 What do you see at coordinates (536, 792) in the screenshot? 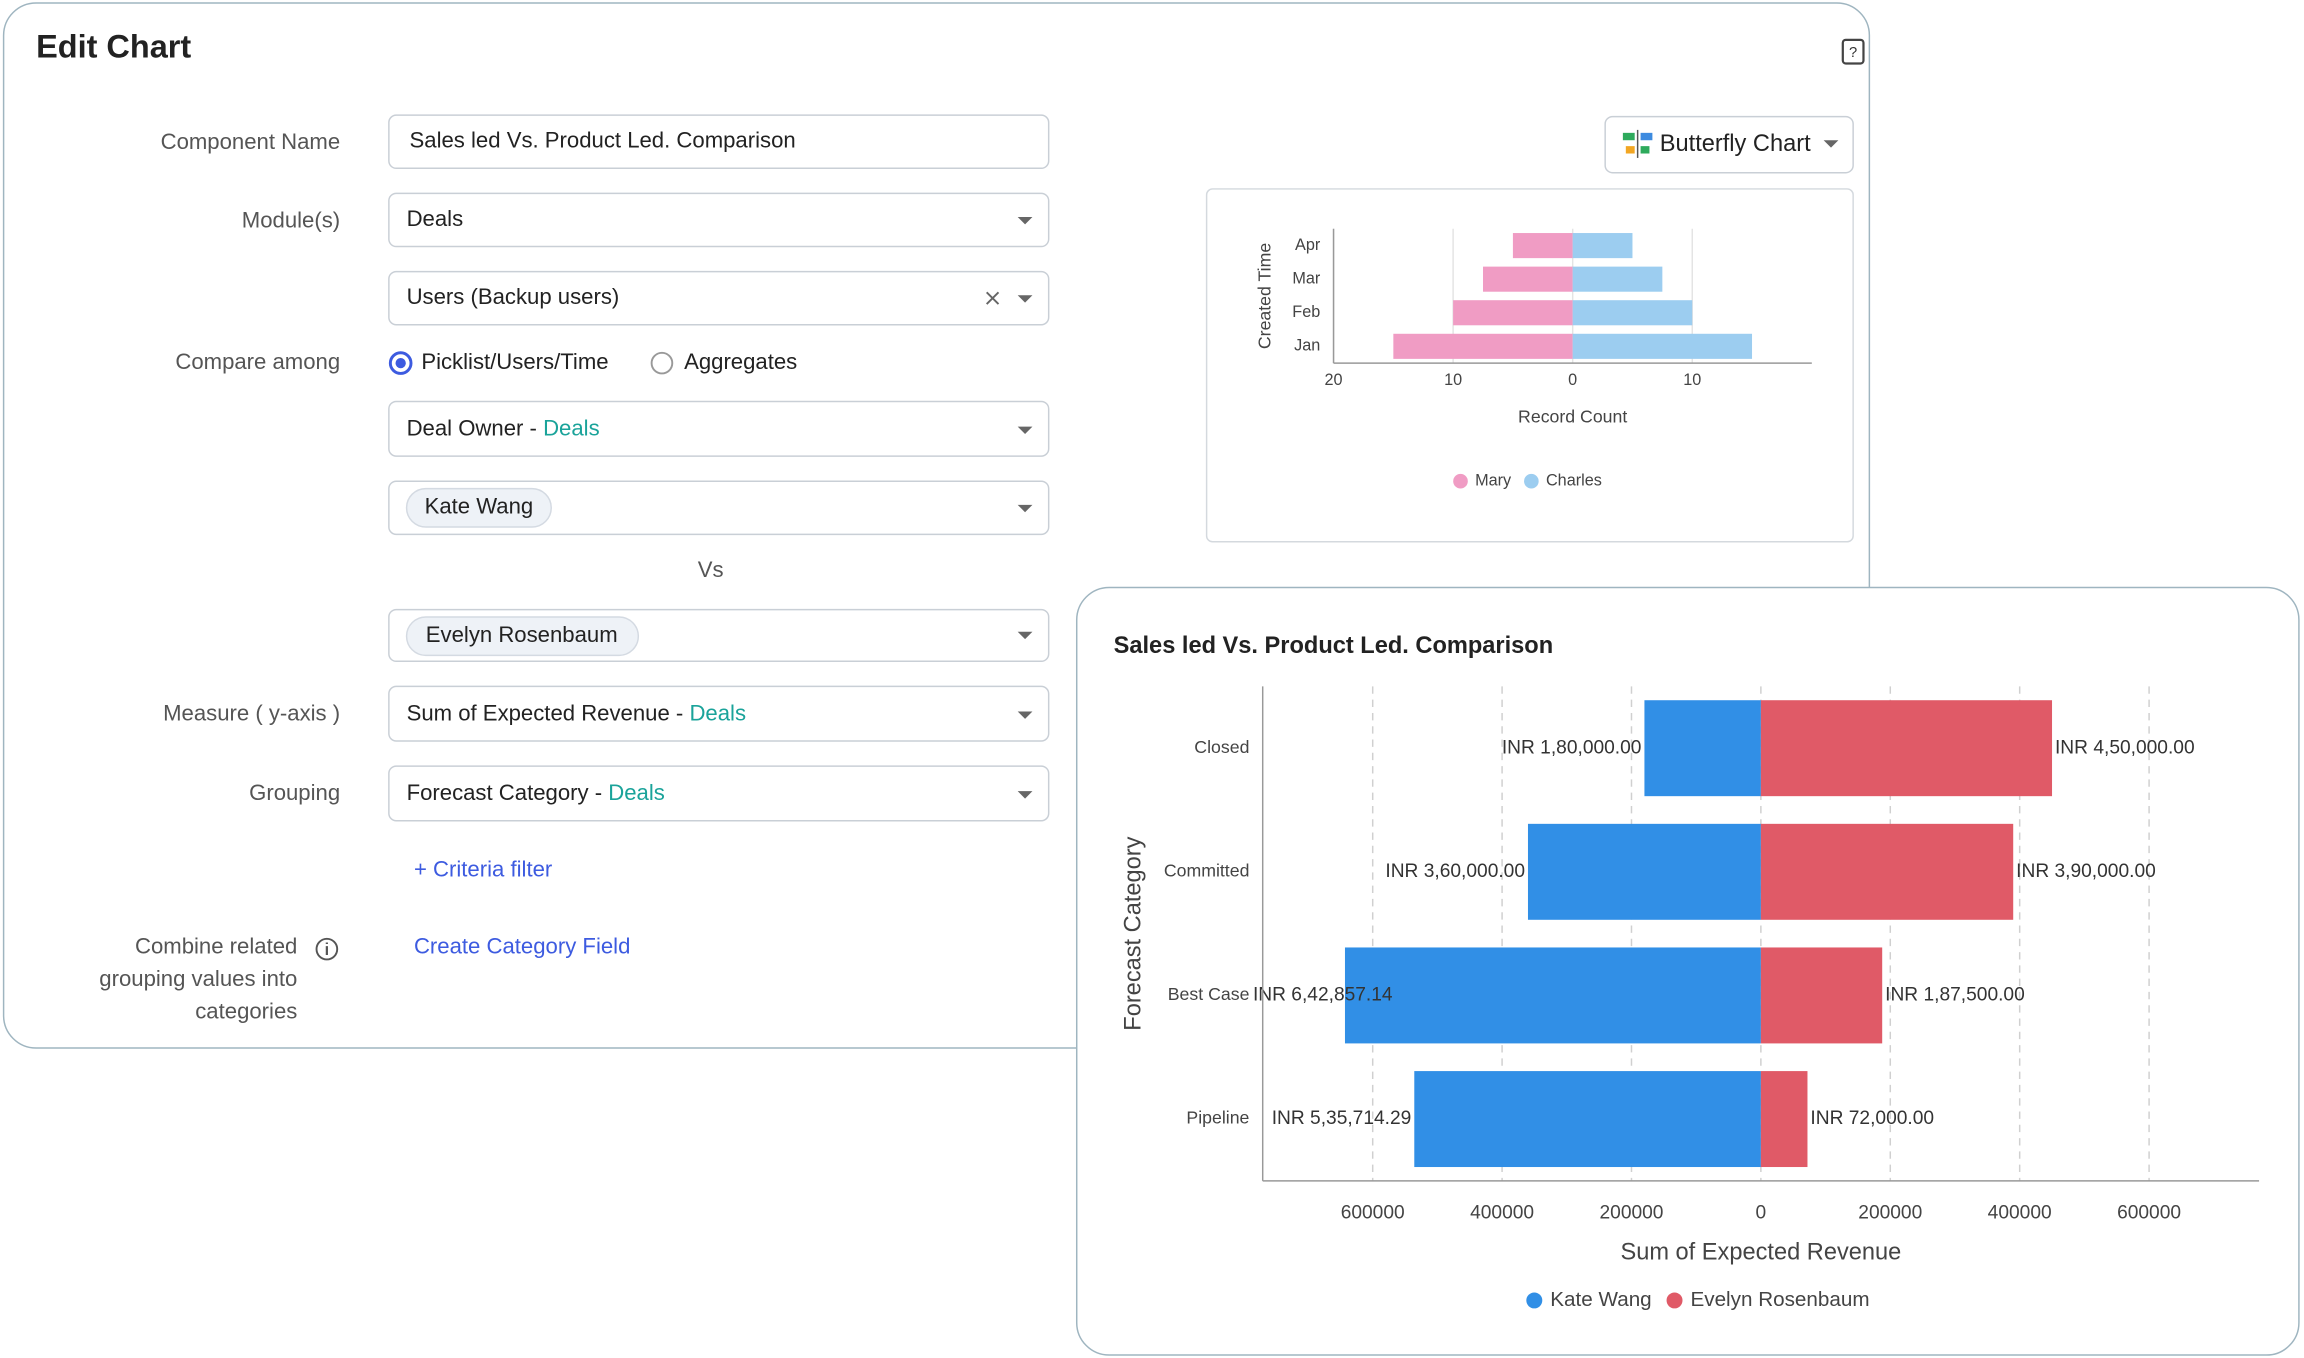
I see `dropdown-value: Forecast Category - Deals` at bounding box center [536, 792].